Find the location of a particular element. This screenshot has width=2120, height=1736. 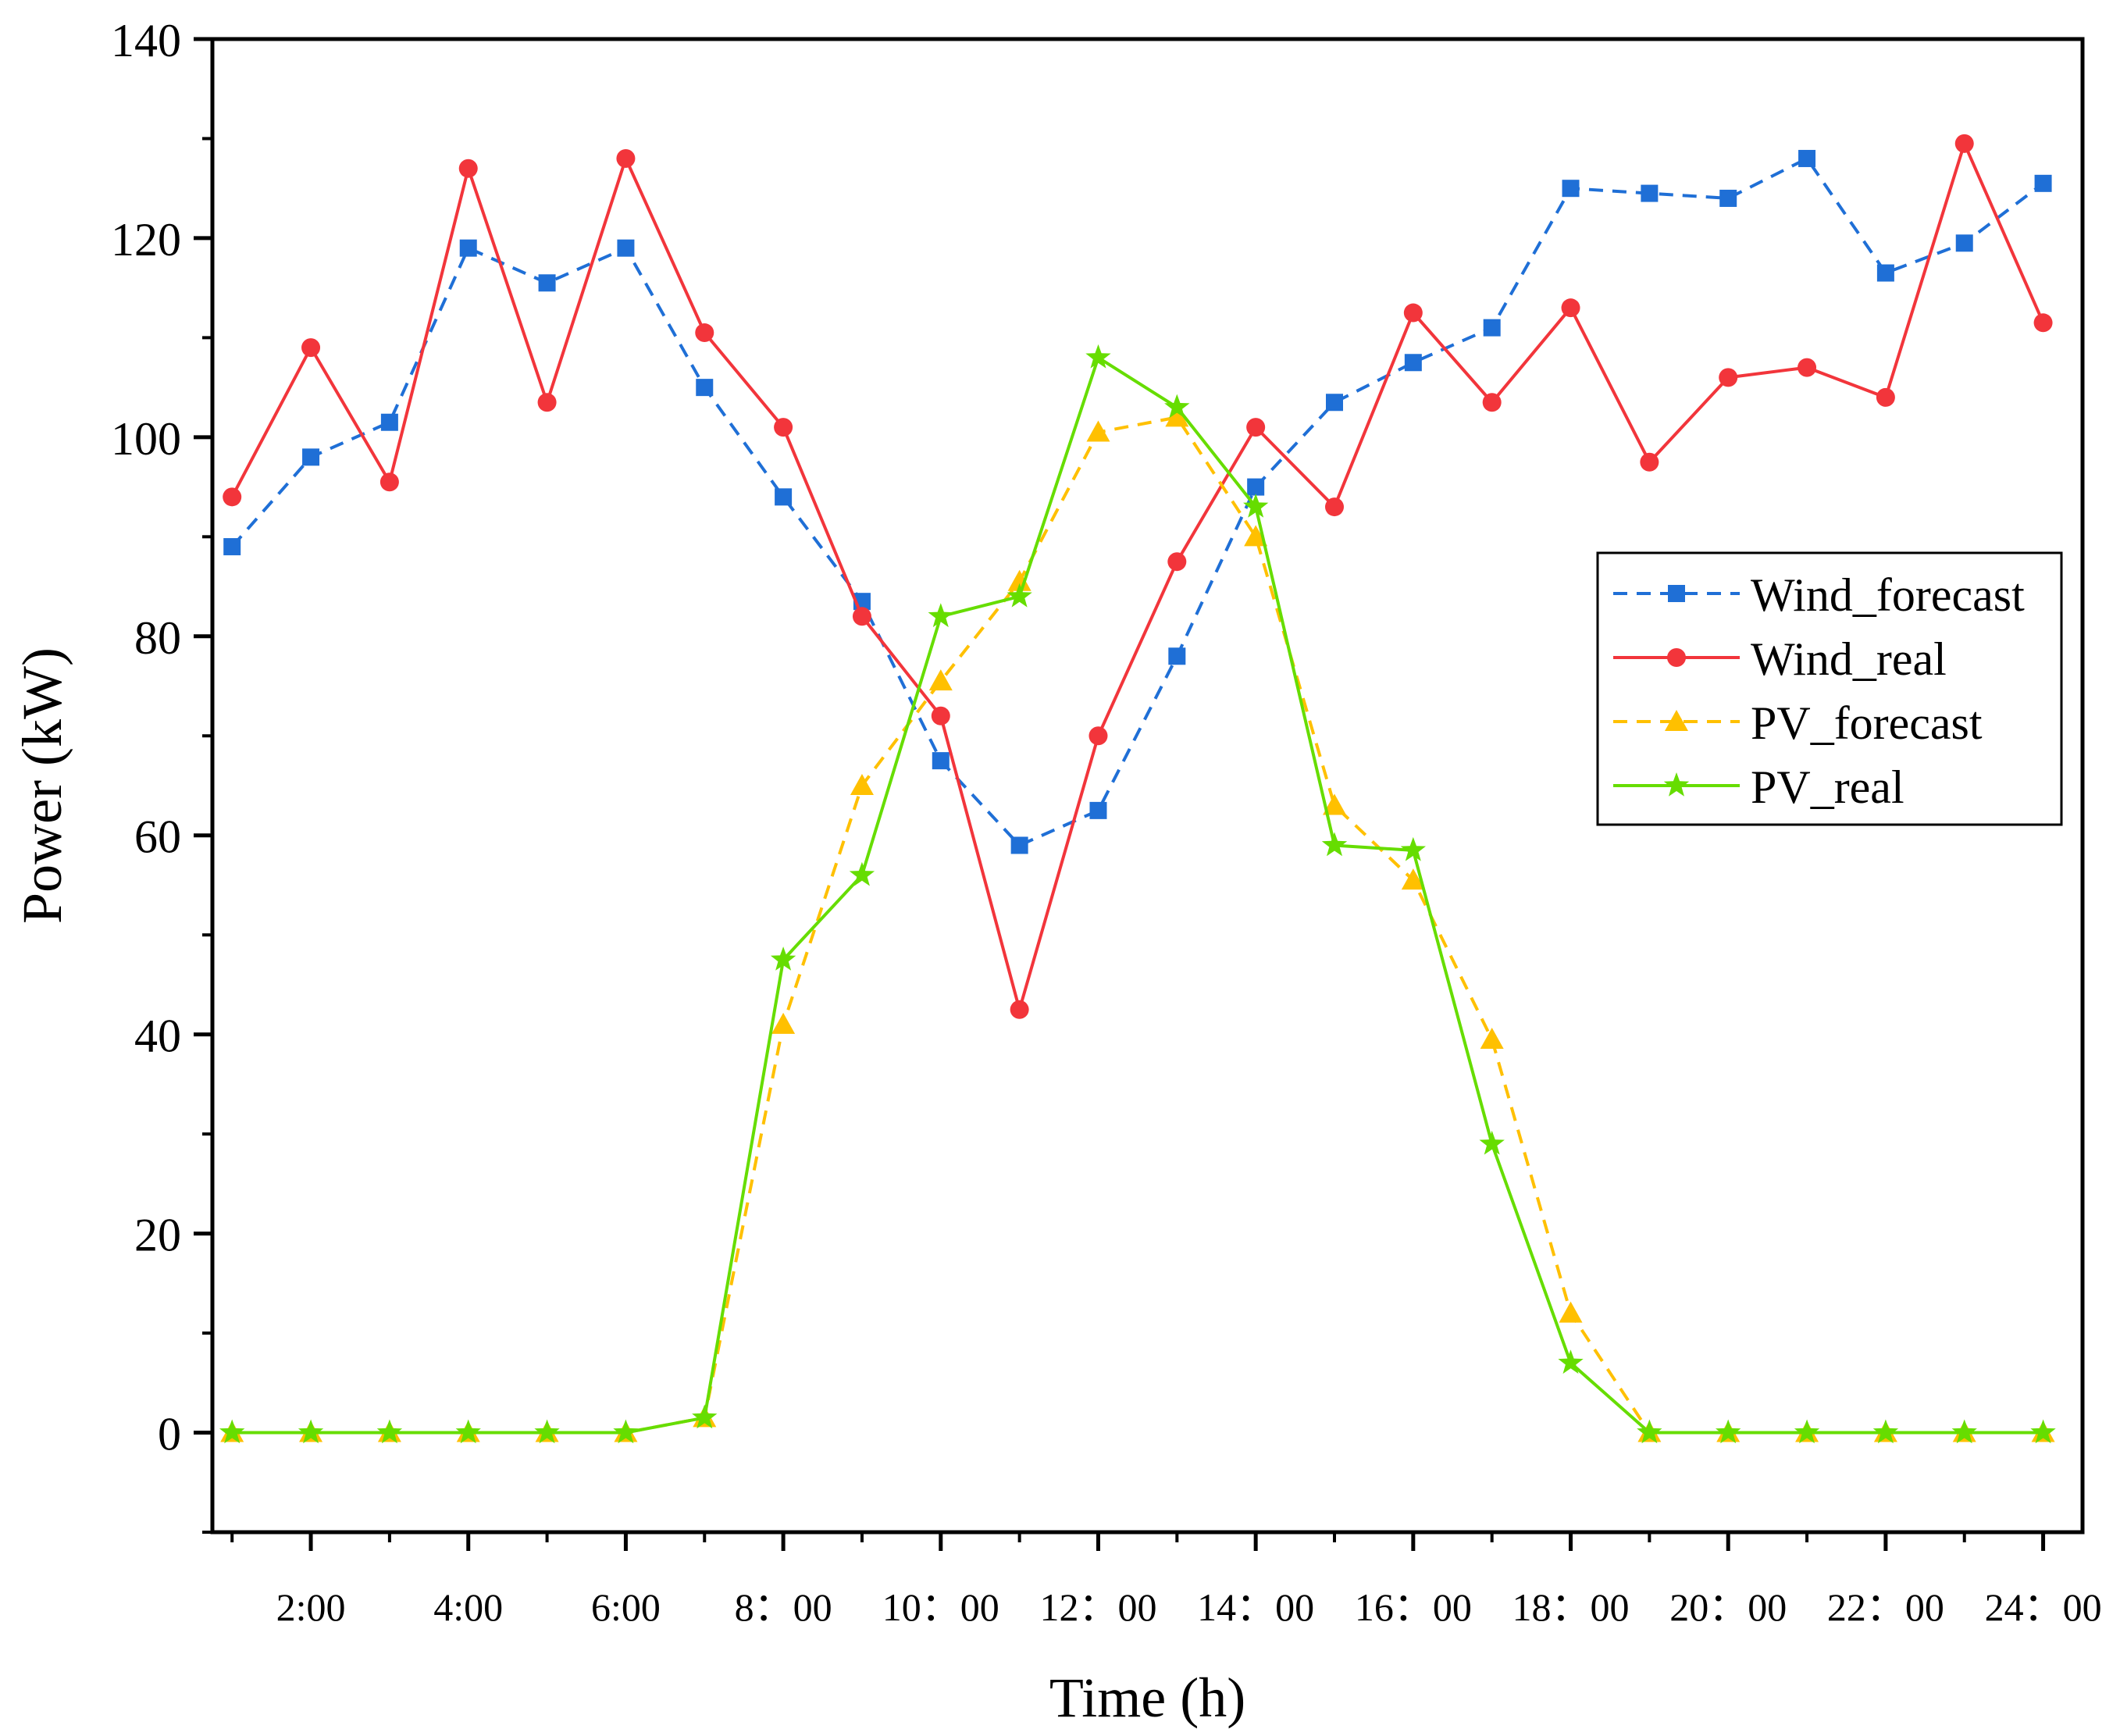

y-axis-title: Power (kW) is located at coordinates (42, 786).